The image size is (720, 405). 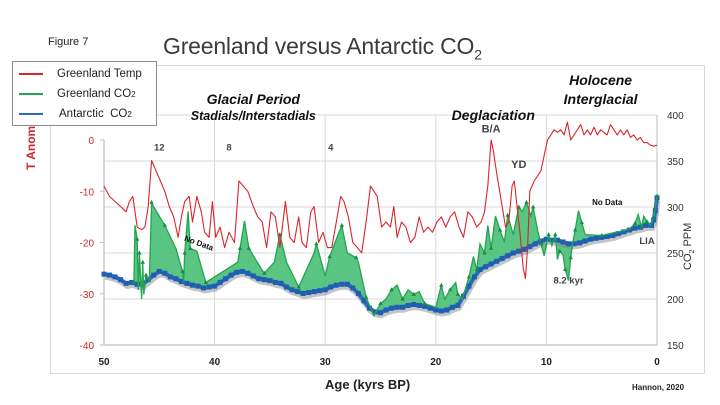 I want to click on x-tick-label: 0, so click(x=657, y=362).